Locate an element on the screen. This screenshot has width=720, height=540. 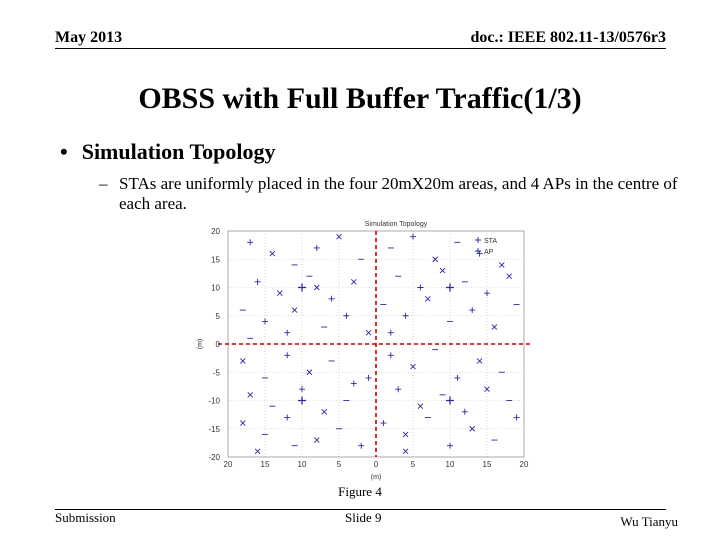
header-date: May 2013 is located at coordinates (89, 37).